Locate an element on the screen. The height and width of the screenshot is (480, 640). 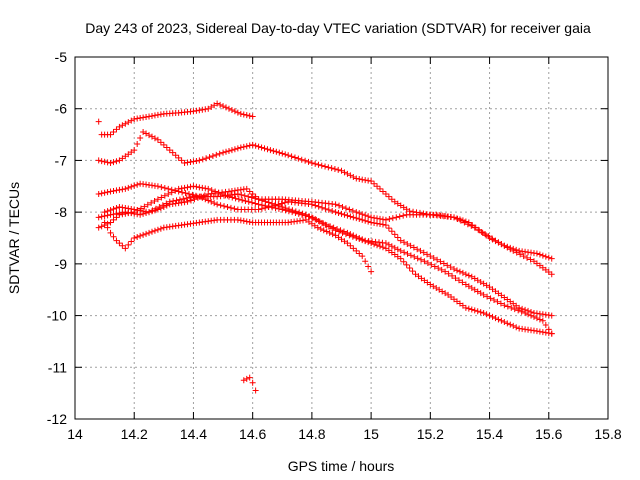
y-tick-label: -10 is located at coordinates (57, 316).